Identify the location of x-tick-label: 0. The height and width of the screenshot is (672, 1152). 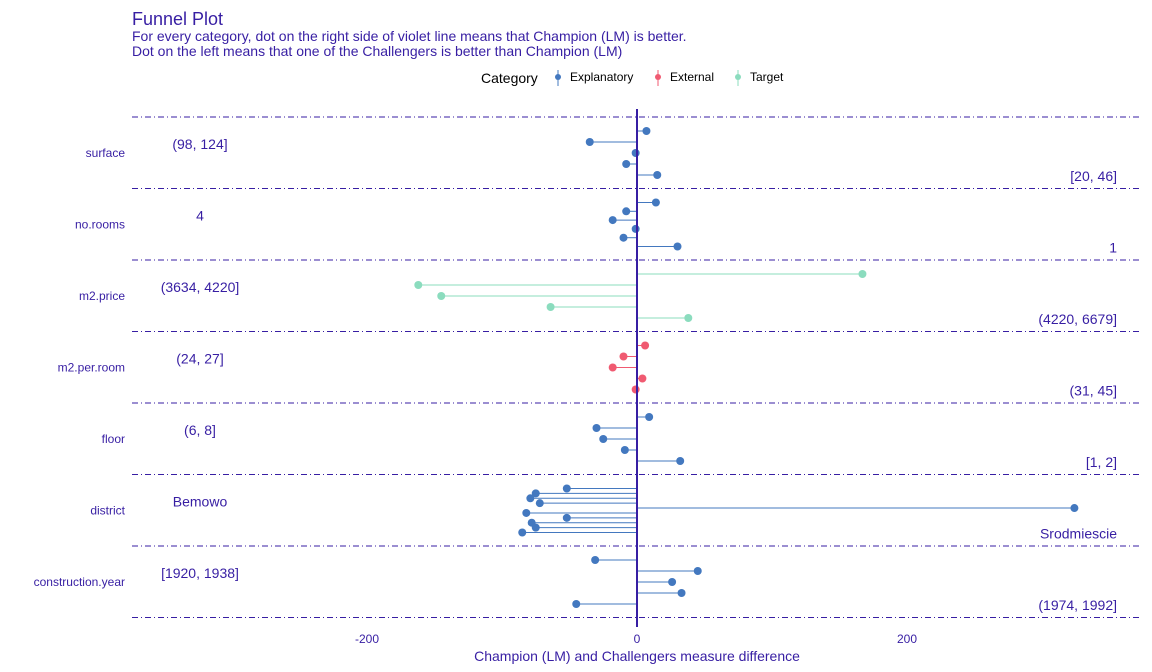
(637, 639).